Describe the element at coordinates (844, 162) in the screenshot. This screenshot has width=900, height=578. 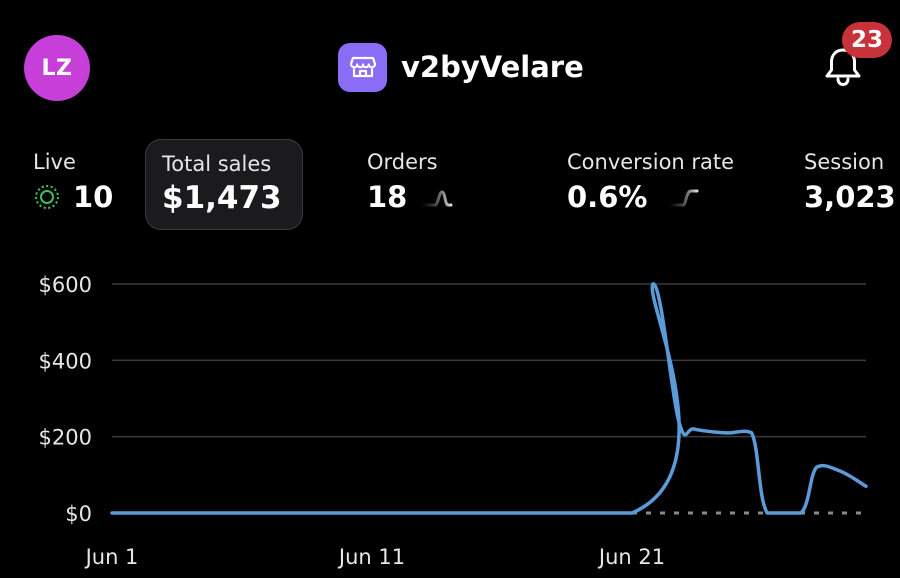
I see `metric-sessions-label: Session` at that location.